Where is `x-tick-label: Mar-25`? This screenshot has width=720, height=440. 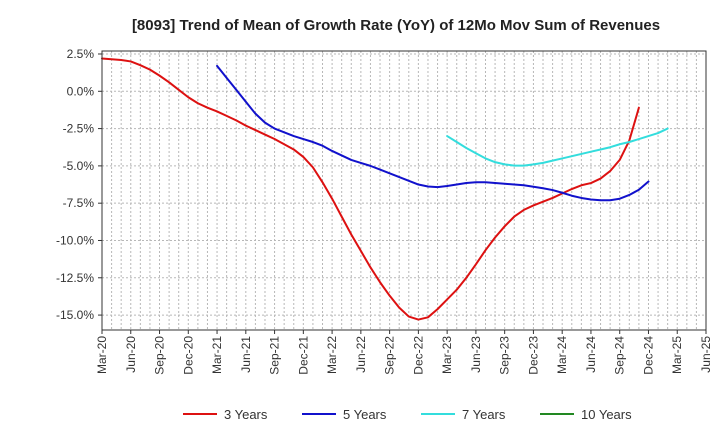 x-tick-label: Mar-25 is located at coordinates (677, 355).